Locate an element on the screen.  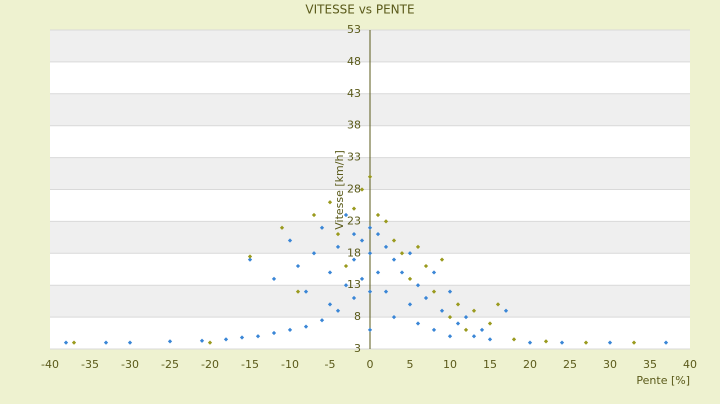
x-tick-label: -25 is located at coordinates (170, 364).